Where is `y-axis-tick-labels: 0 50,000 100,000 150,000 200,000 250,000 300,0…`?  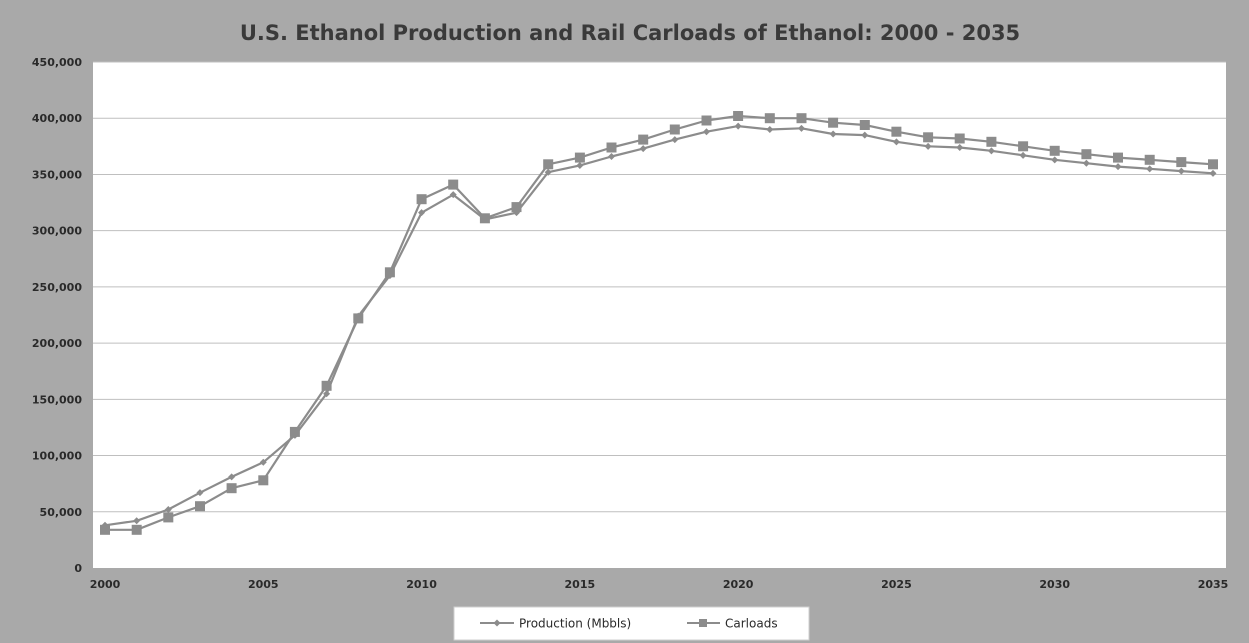 y-axis-tick-labels: 0 50,000 100,000 150,000 200,000 250,000 300,0… is located at coordinates (57, 315).